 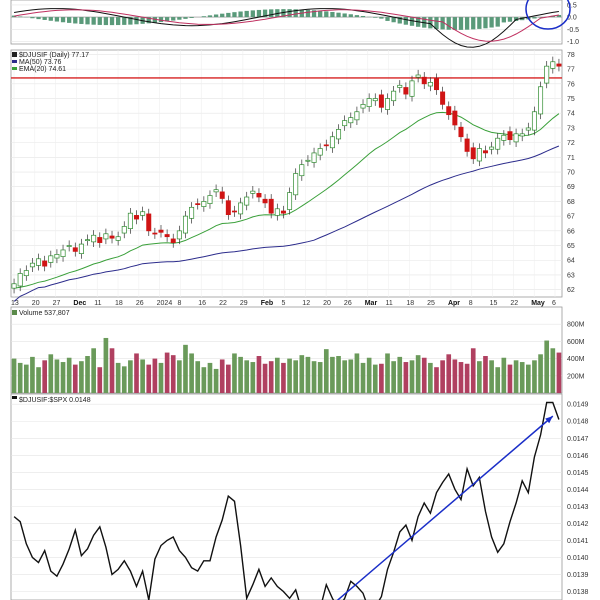 I want to click on trendline-arrowhead, so click(x=549, y=420).